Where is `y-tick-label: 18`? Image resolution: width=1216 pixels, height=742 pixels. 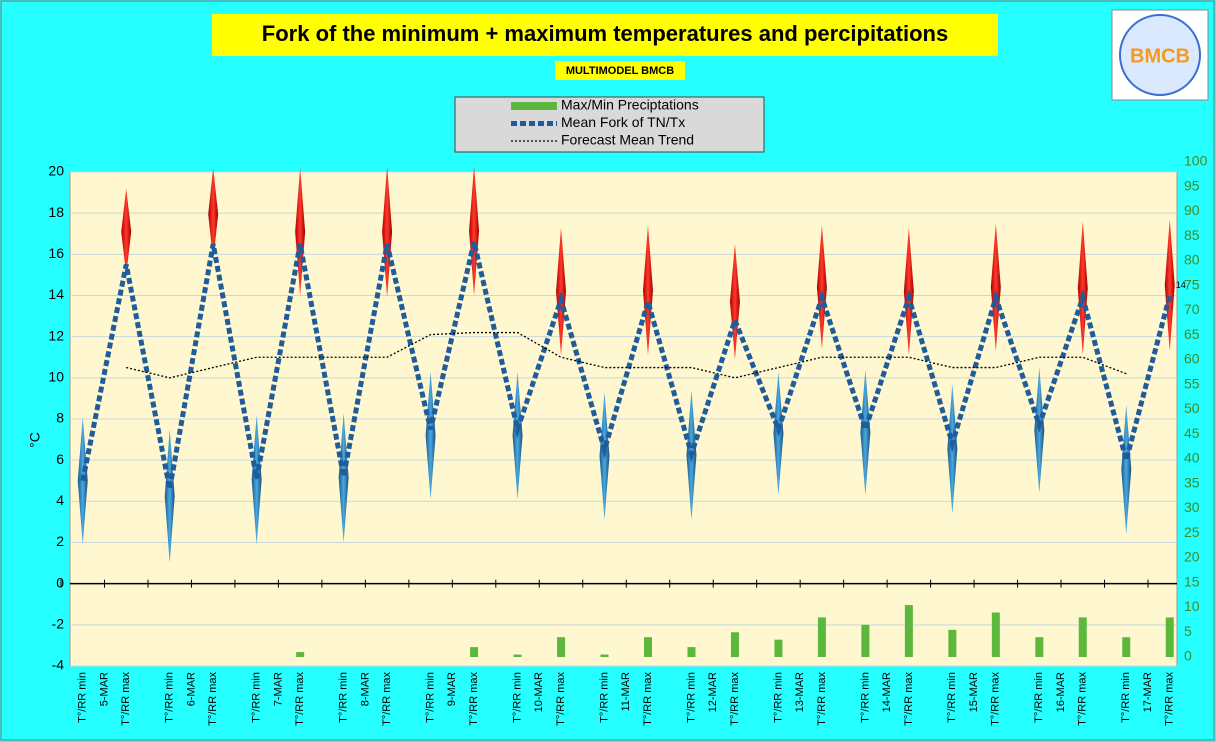 y-tick-label: 18 is located at coordinates (56, 212).